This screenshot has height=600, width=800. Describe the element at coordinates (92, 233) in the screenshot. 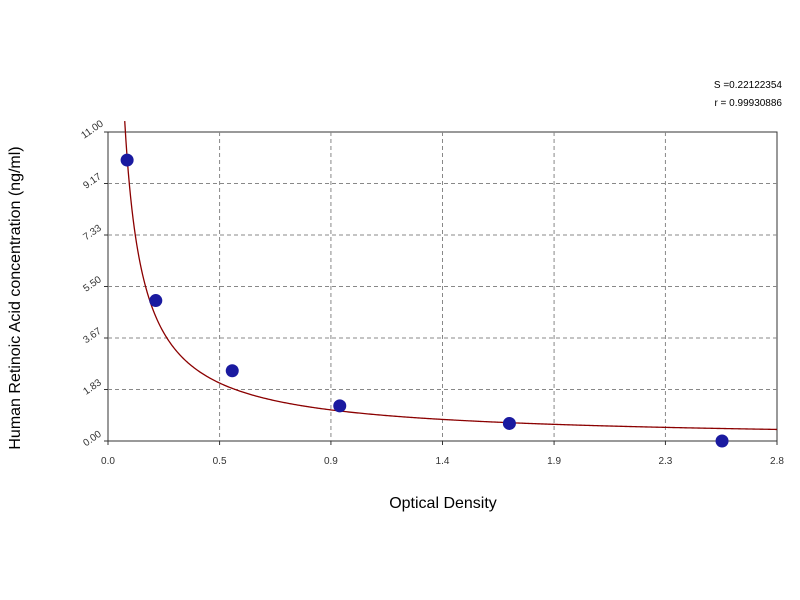

I see `y-tick-label: 7.33` at that location.